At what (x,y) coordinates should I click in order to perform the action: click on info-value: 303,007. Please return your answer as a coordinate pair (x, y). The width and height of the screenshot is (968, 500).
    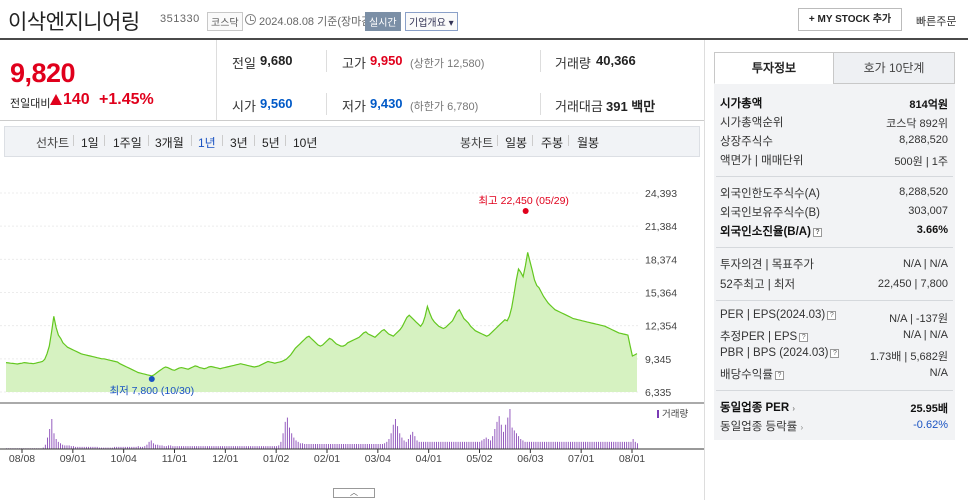
    Looking at the image, I should click on (928, 211).